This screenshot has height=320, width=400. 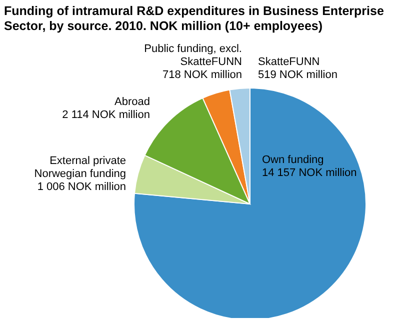 I want to click on slice-label: Own funding, so click(x=293, y=160).